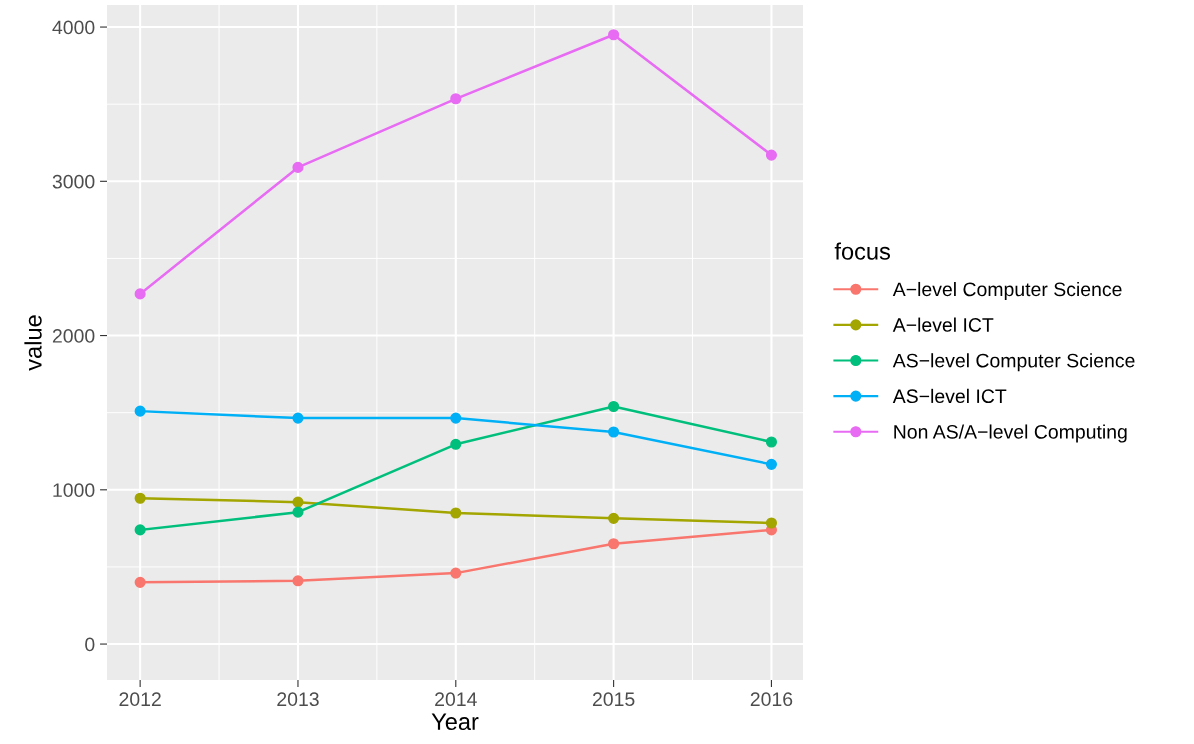 The image size is (1194, 744). What do you see at coordinates (33, 343) in the screenshot?
I see `y-axis-title: value` at bounding box center [33, 343].